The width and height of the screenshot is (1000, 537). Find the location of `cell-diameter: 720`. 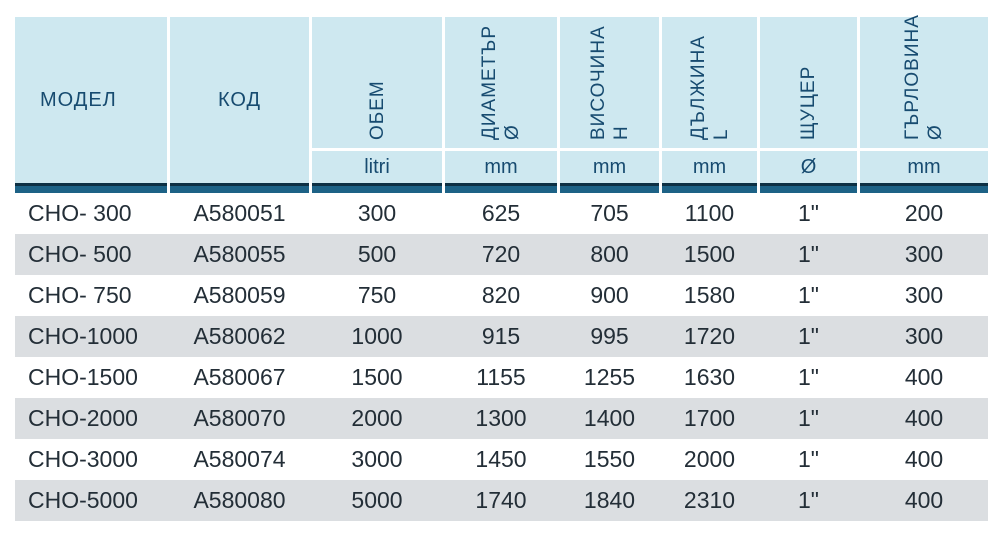

cell-diameter: 720 is located at coordinates (501, 254).